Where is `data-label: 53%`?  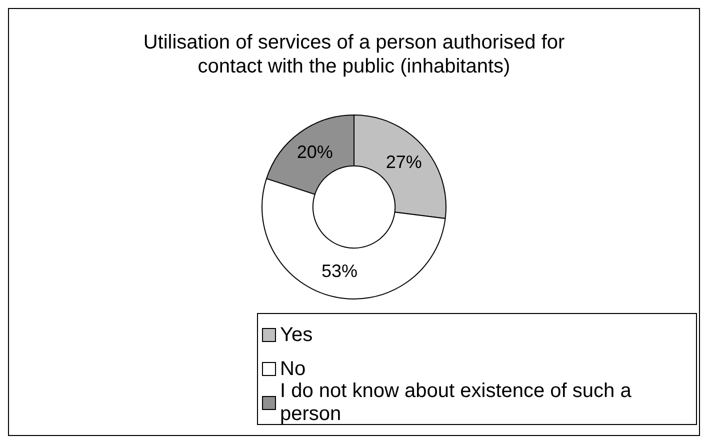
data-label: 53% is located at coordinates (339, 270).